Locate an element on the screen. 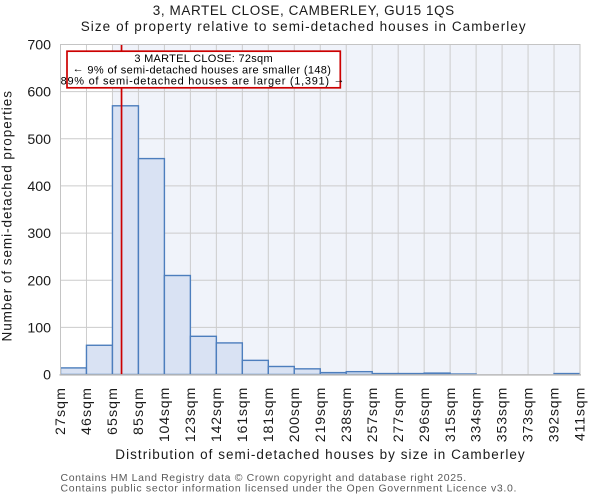 Image resolution: width=600 pixels, height=500 pixels. svg-text:3, MARTEL CLOSE, CAMBERLEY, GU: 3, MARTEL CLOSE, CAMBERLEY, GU15 1QS is located at coordinates (304, 10).